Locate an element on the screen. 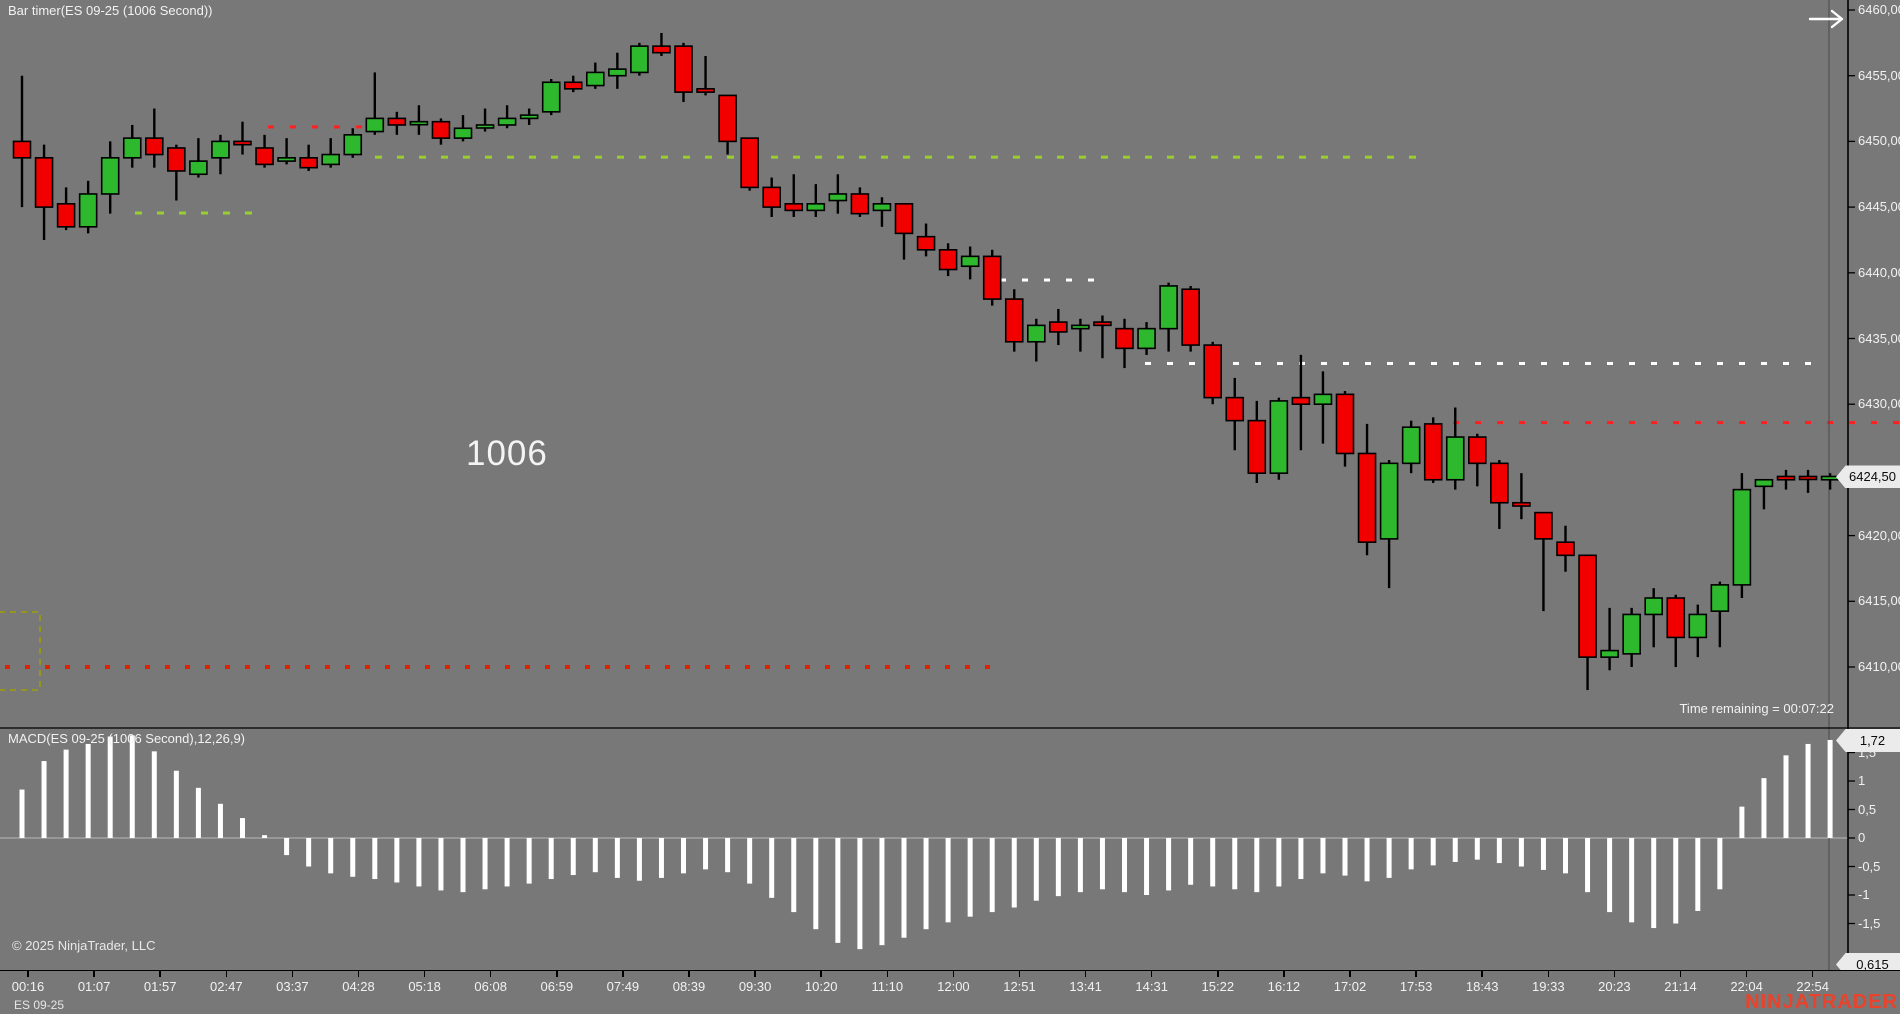 The image size is (1900, 1014). price-axis-label: 6450,00 is located at coordinates (1879, 141).